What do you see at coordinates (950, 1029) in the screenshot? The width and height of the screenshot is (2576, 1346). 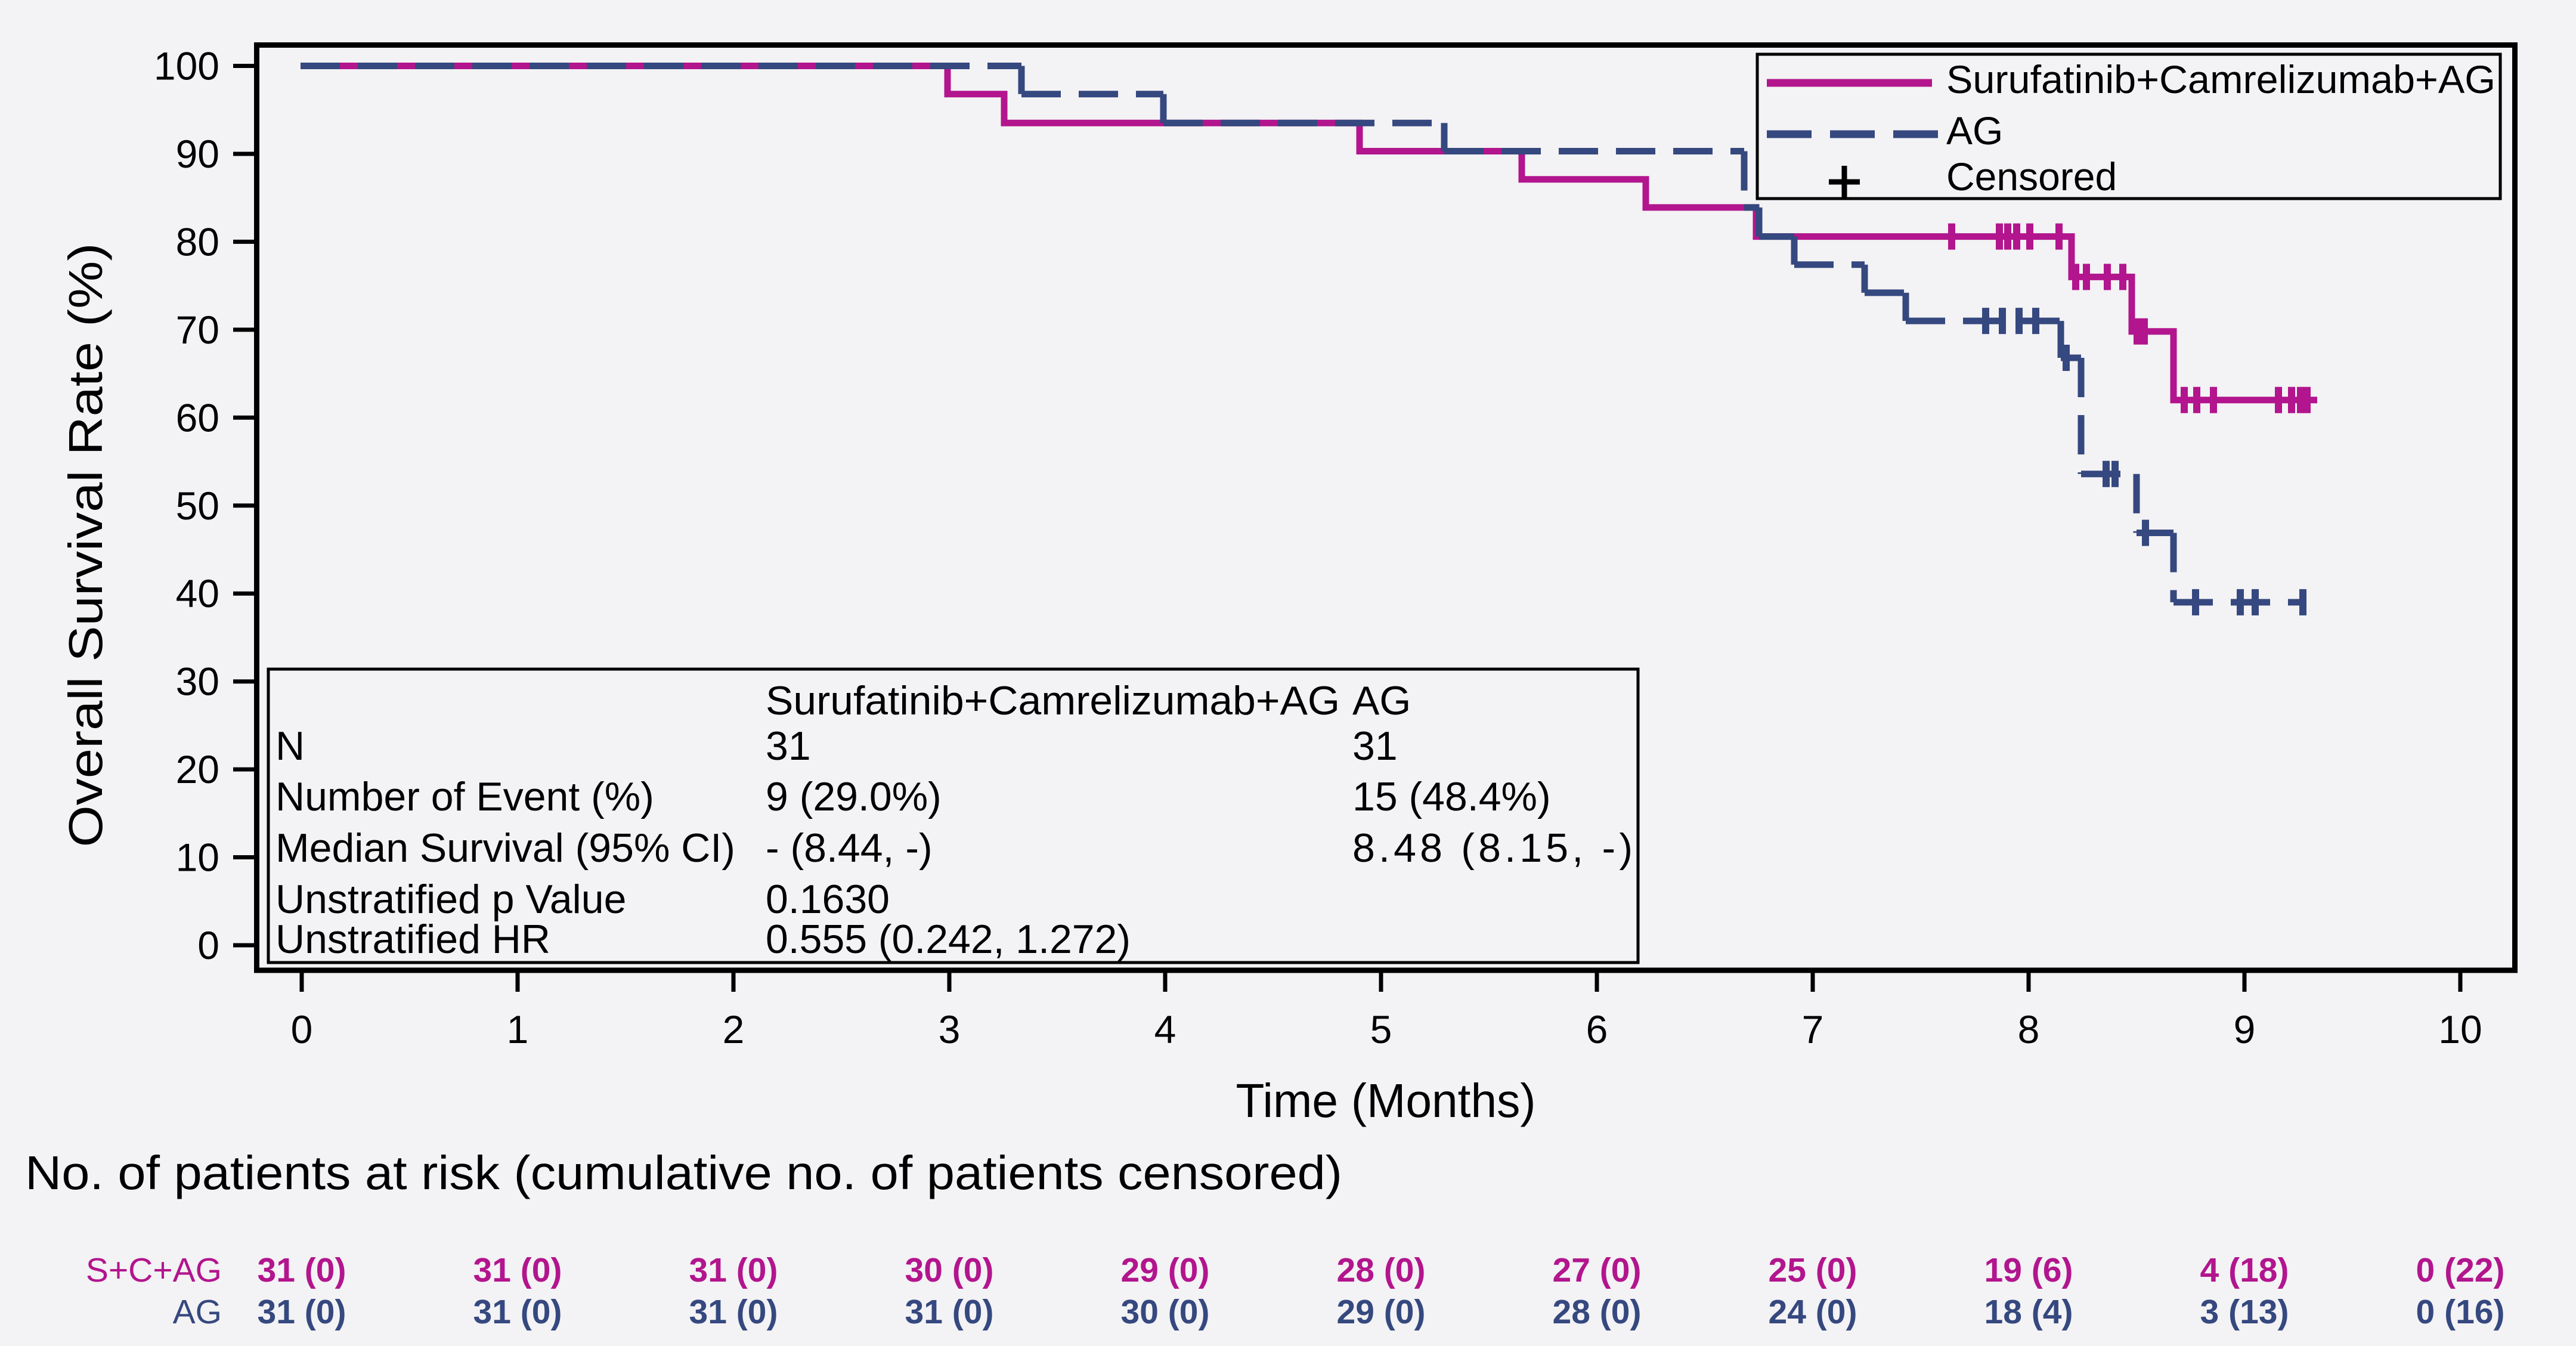 I see `svg-text: 3` at bounding box center [950, 1029].